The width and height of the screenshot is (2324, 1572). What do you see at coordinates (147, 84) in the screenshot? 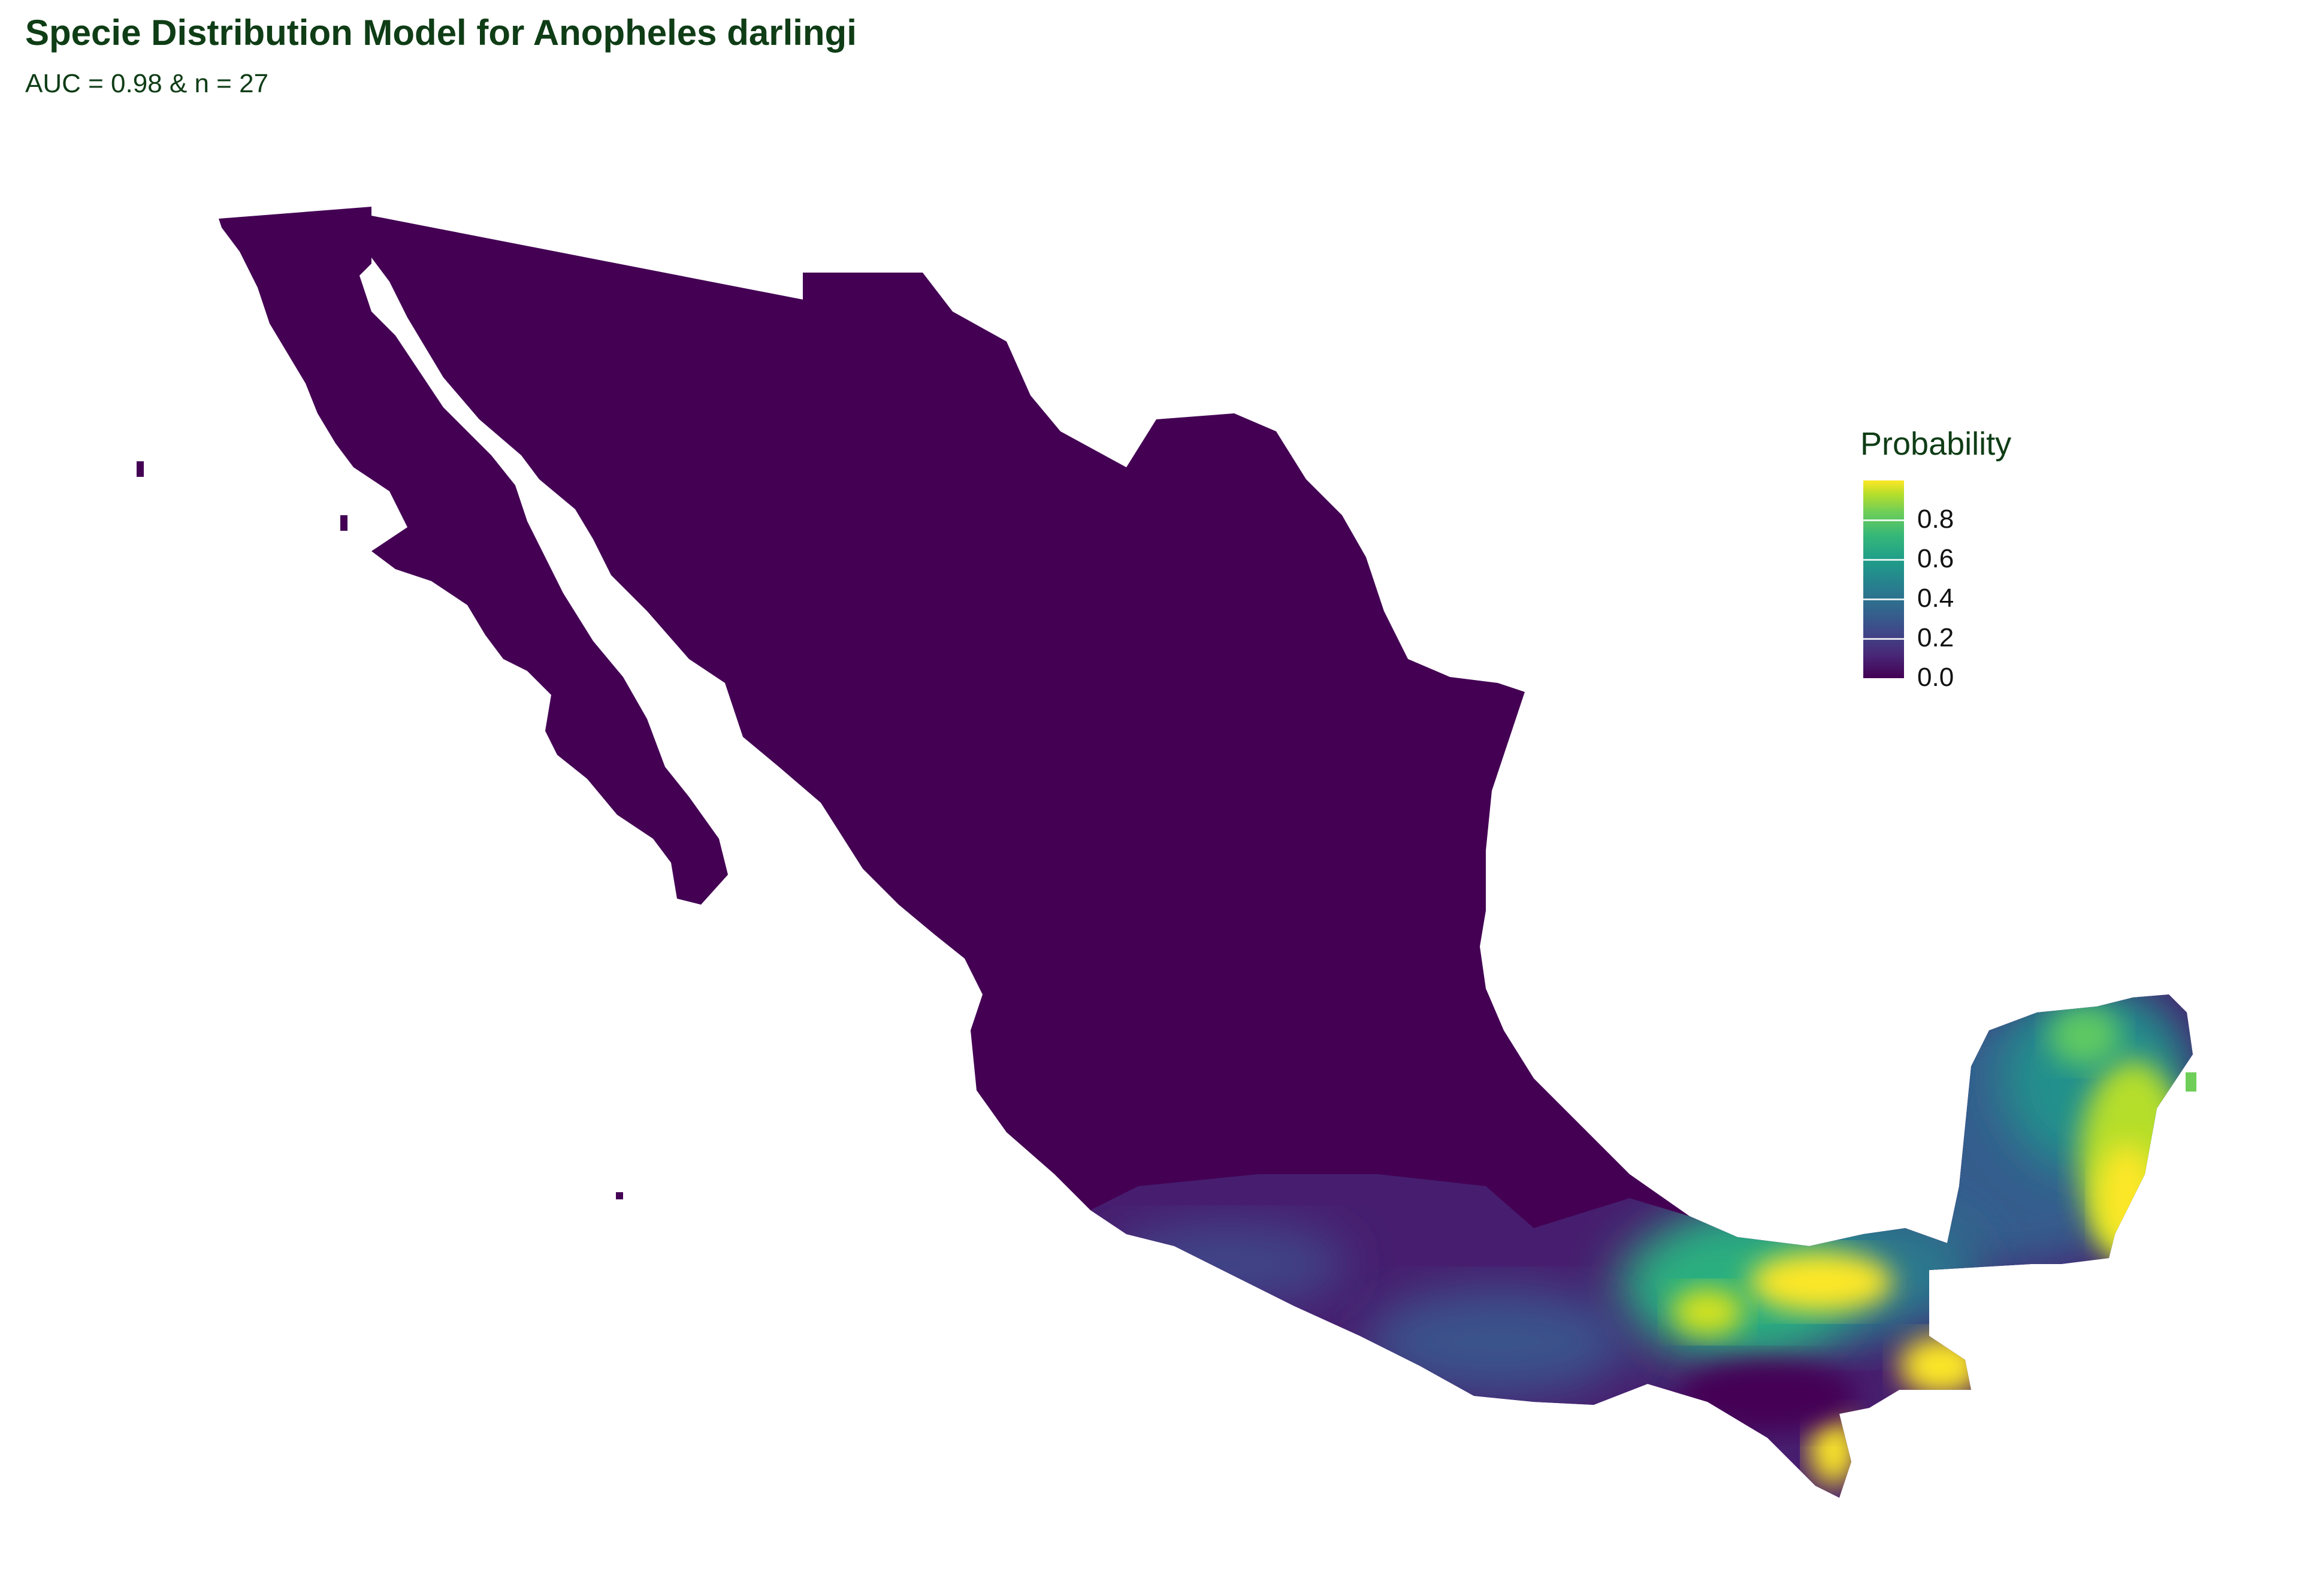
I see `chart-subtitle: AUC = 0.98 & n = 27` at bounding box center [147, 84].